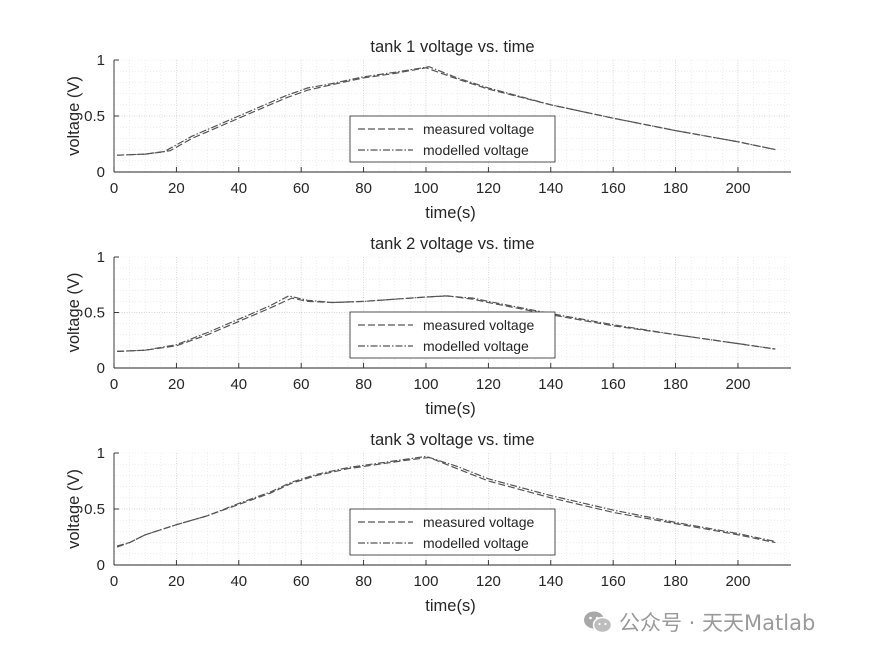 The width and height of the screenshot is (875, 656). Describe the element at coordinates (452, 47) in the screenshot. I see `chart-title: tank 1 voltage vs. time` at that location.